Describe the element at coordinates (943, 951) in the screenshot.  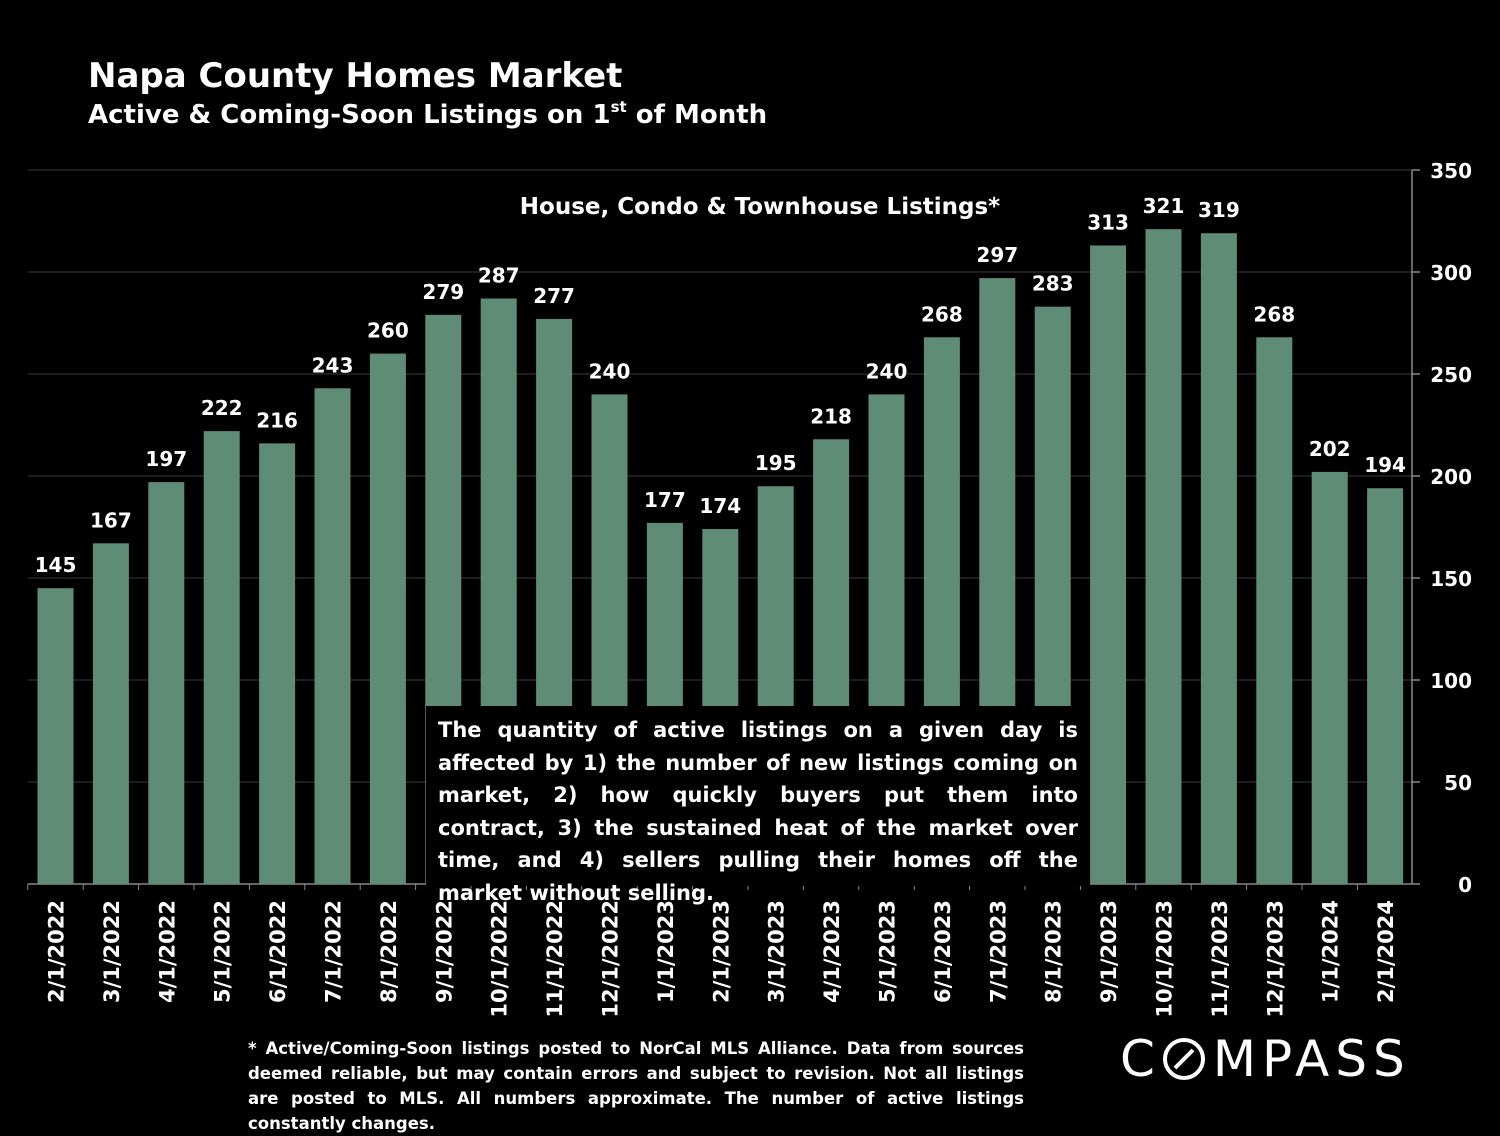
I see `x-tick-label: 6/1/2023` at that location.